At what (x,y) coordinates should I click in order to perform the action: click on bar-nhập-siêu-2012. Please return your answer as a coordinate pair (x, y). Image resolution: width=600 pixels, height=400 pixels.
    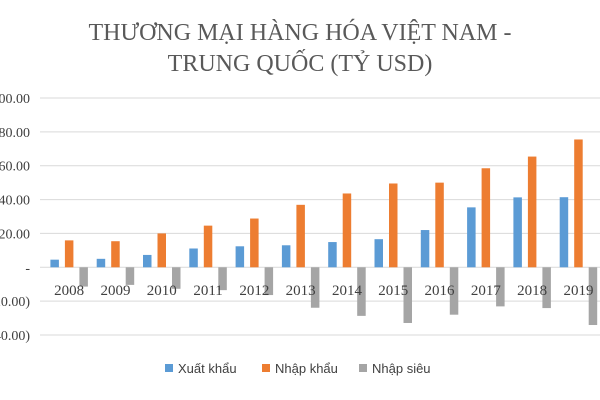
    Looking at the image, I should click on (269, 281).